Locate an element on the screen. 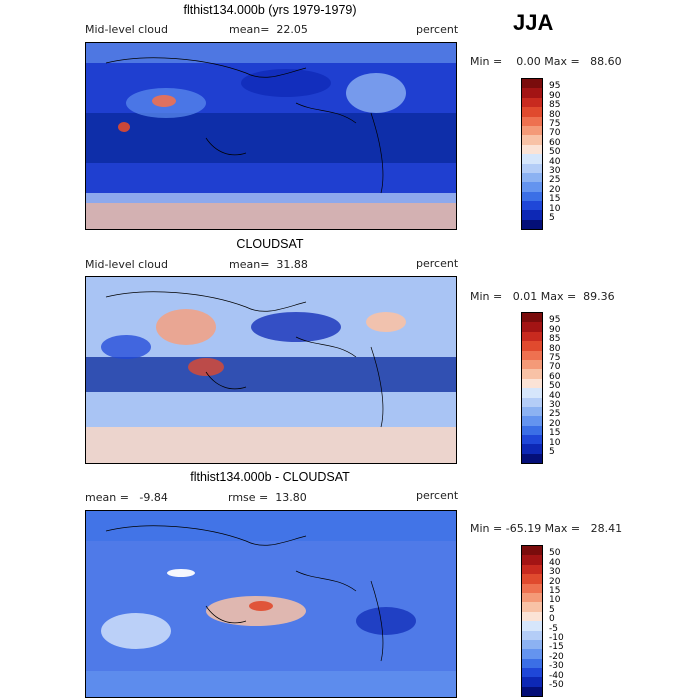 This screenshot has height=700, width=700. colorbar-level-label: 95 is located at coordinates (555, 320).